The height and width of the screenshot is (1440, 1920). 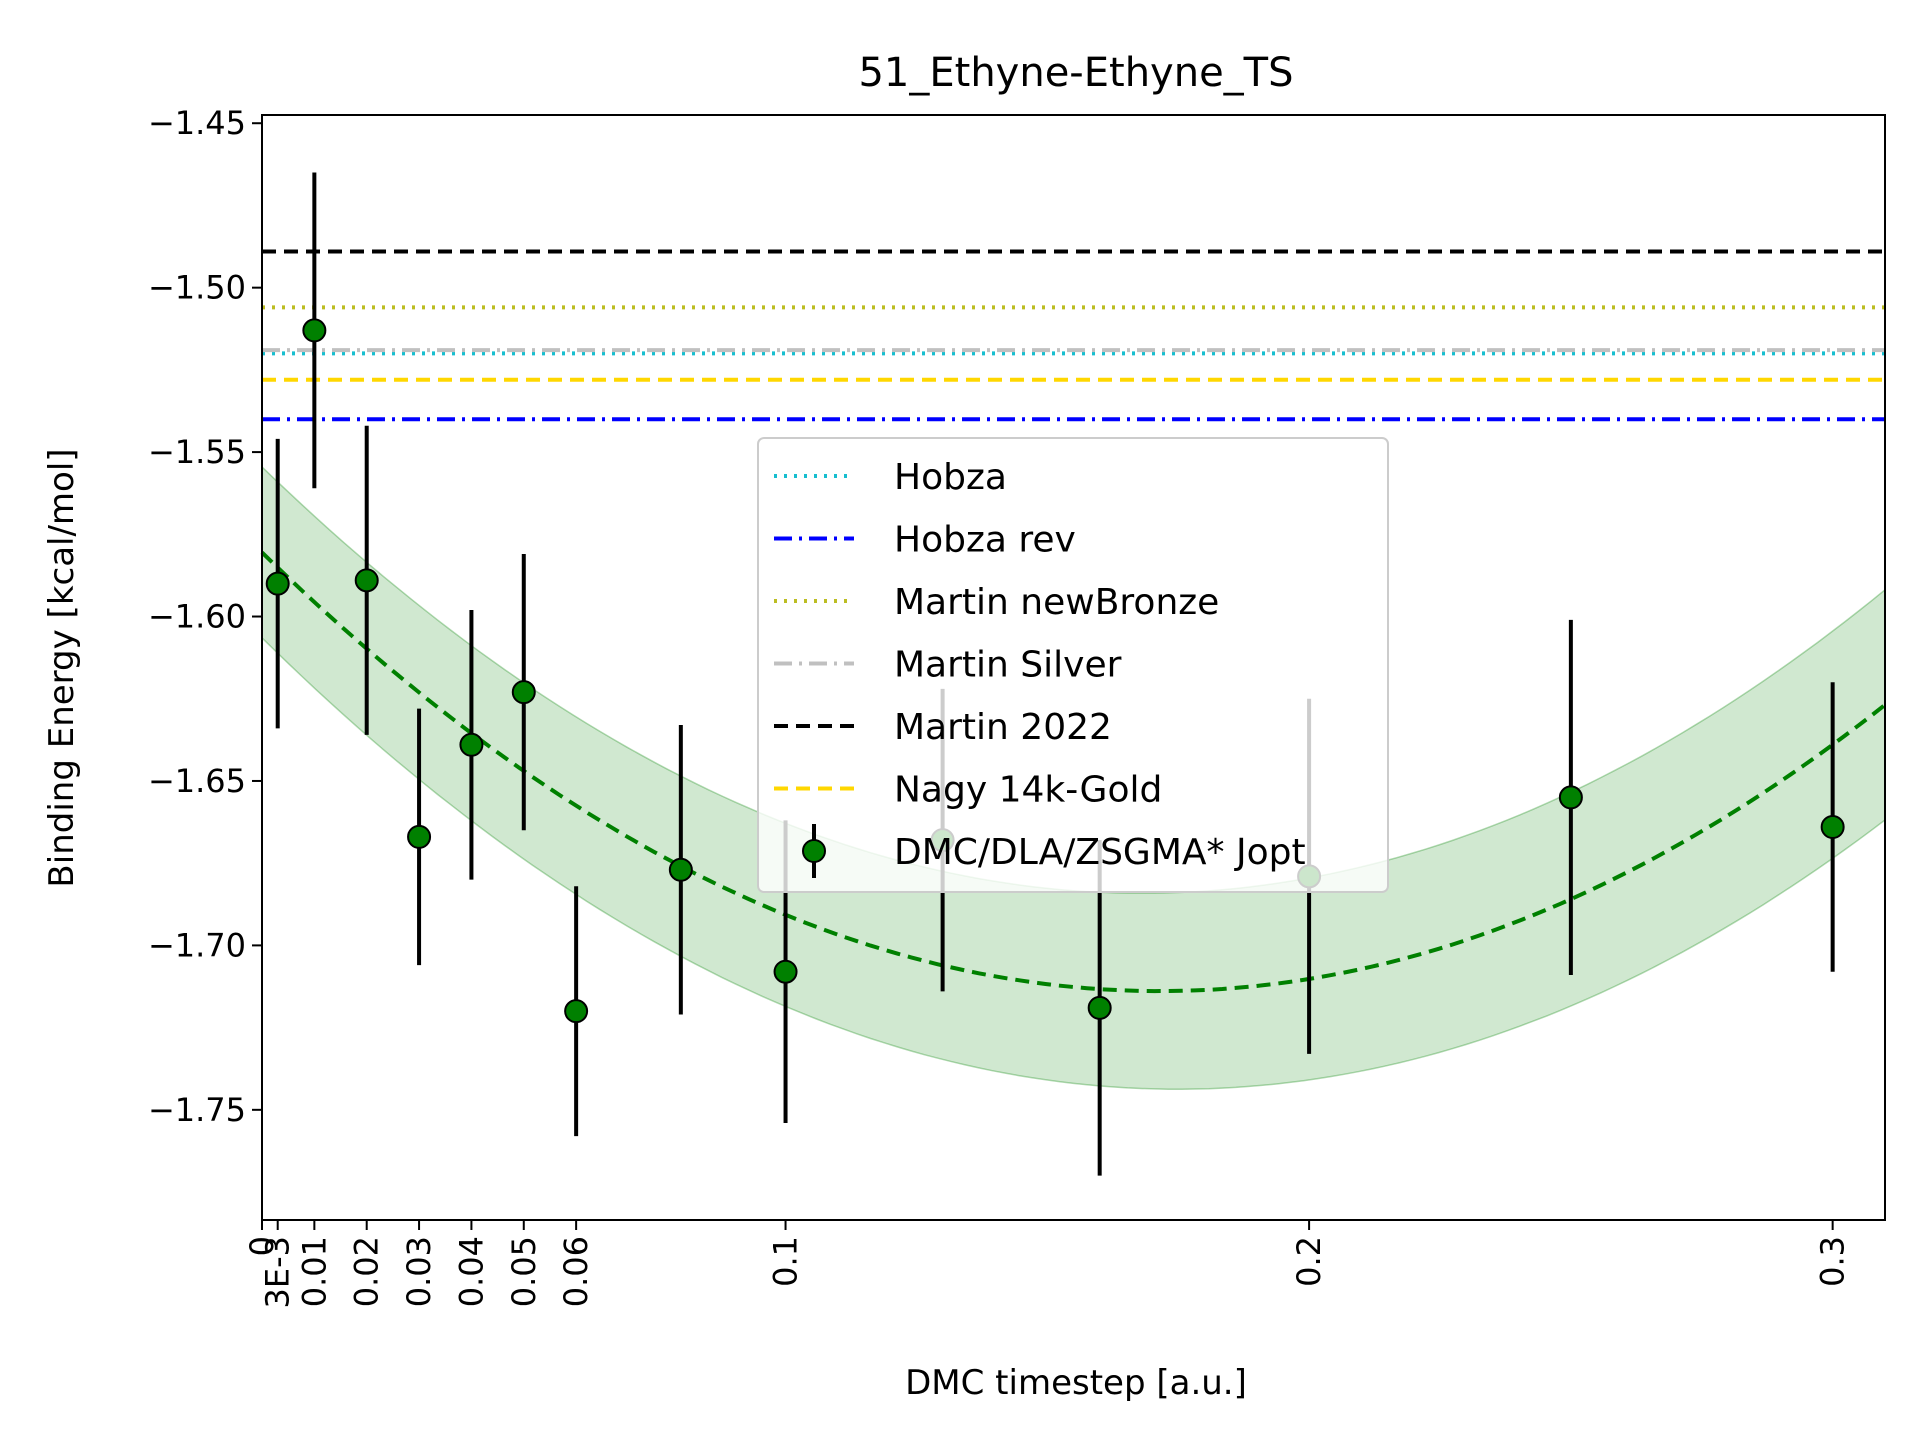 What do you see at coordinates (1833, 1261) in the screenshot?
I see `x-tick-label: 0.3` at bounding box center [1833, 1261].